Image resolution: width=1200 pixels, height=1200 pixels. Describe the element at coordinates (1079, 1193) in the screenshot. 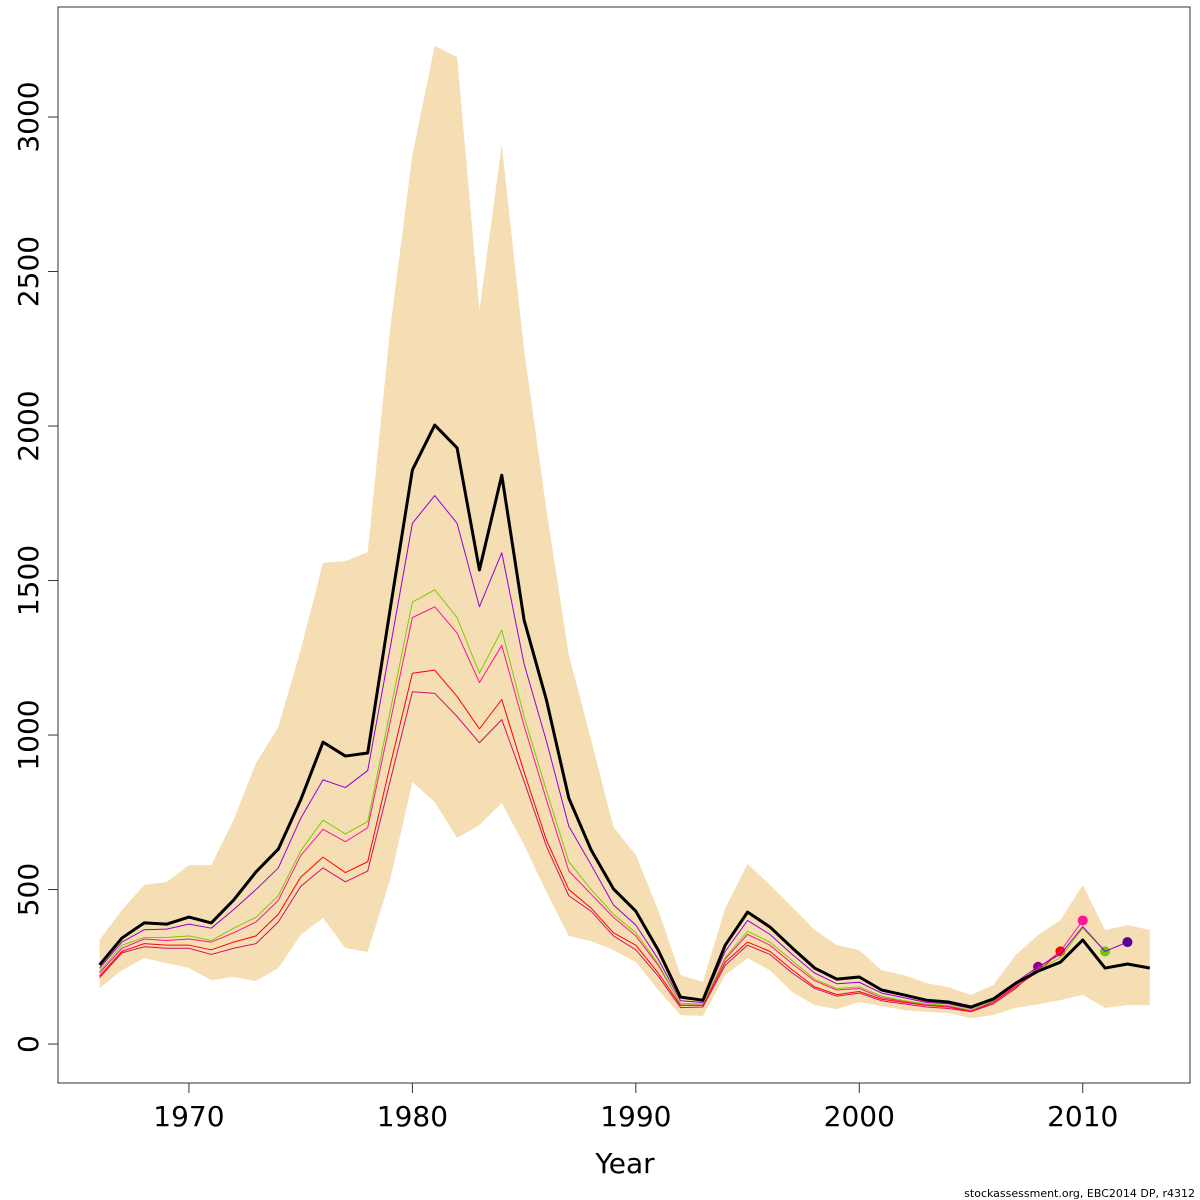

I see `footer: stockassessment.org, EBC2014 DP, r4312` at that location.